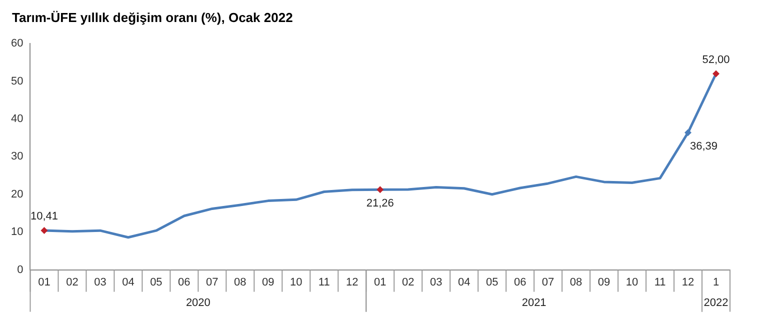 The height and width of the screenshot is (323, 782). What do you see at coordinates (17, 194) in the screenshot?
I see `y-tick-label: 20` at bounding box center [17, 194].